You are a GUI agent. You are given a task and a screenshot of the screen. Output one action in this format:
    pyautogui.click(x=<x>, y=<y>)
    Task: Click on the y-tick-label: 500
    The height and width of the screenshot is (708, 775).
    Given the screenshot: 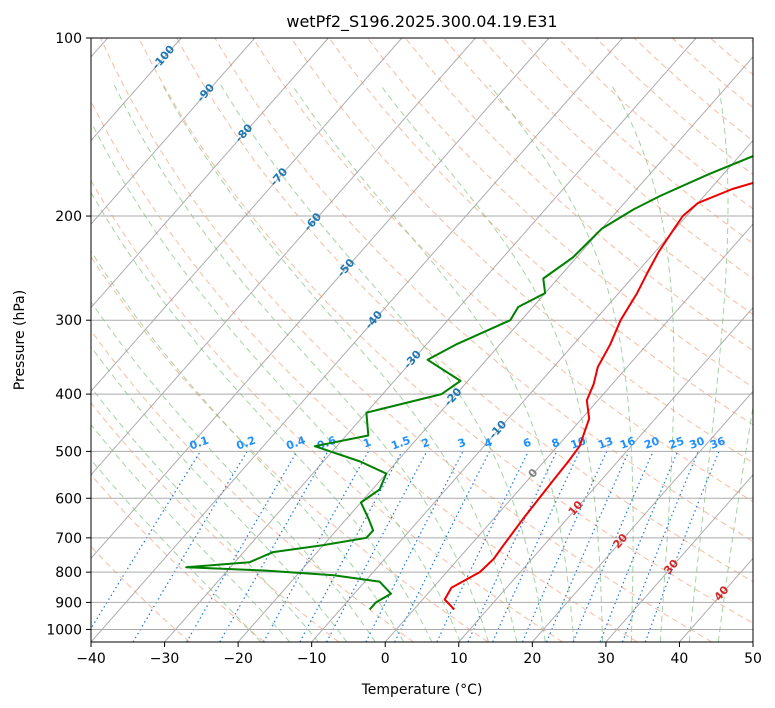 What is the action you would take?
    pyautogui.click(x=68, y=452)
    